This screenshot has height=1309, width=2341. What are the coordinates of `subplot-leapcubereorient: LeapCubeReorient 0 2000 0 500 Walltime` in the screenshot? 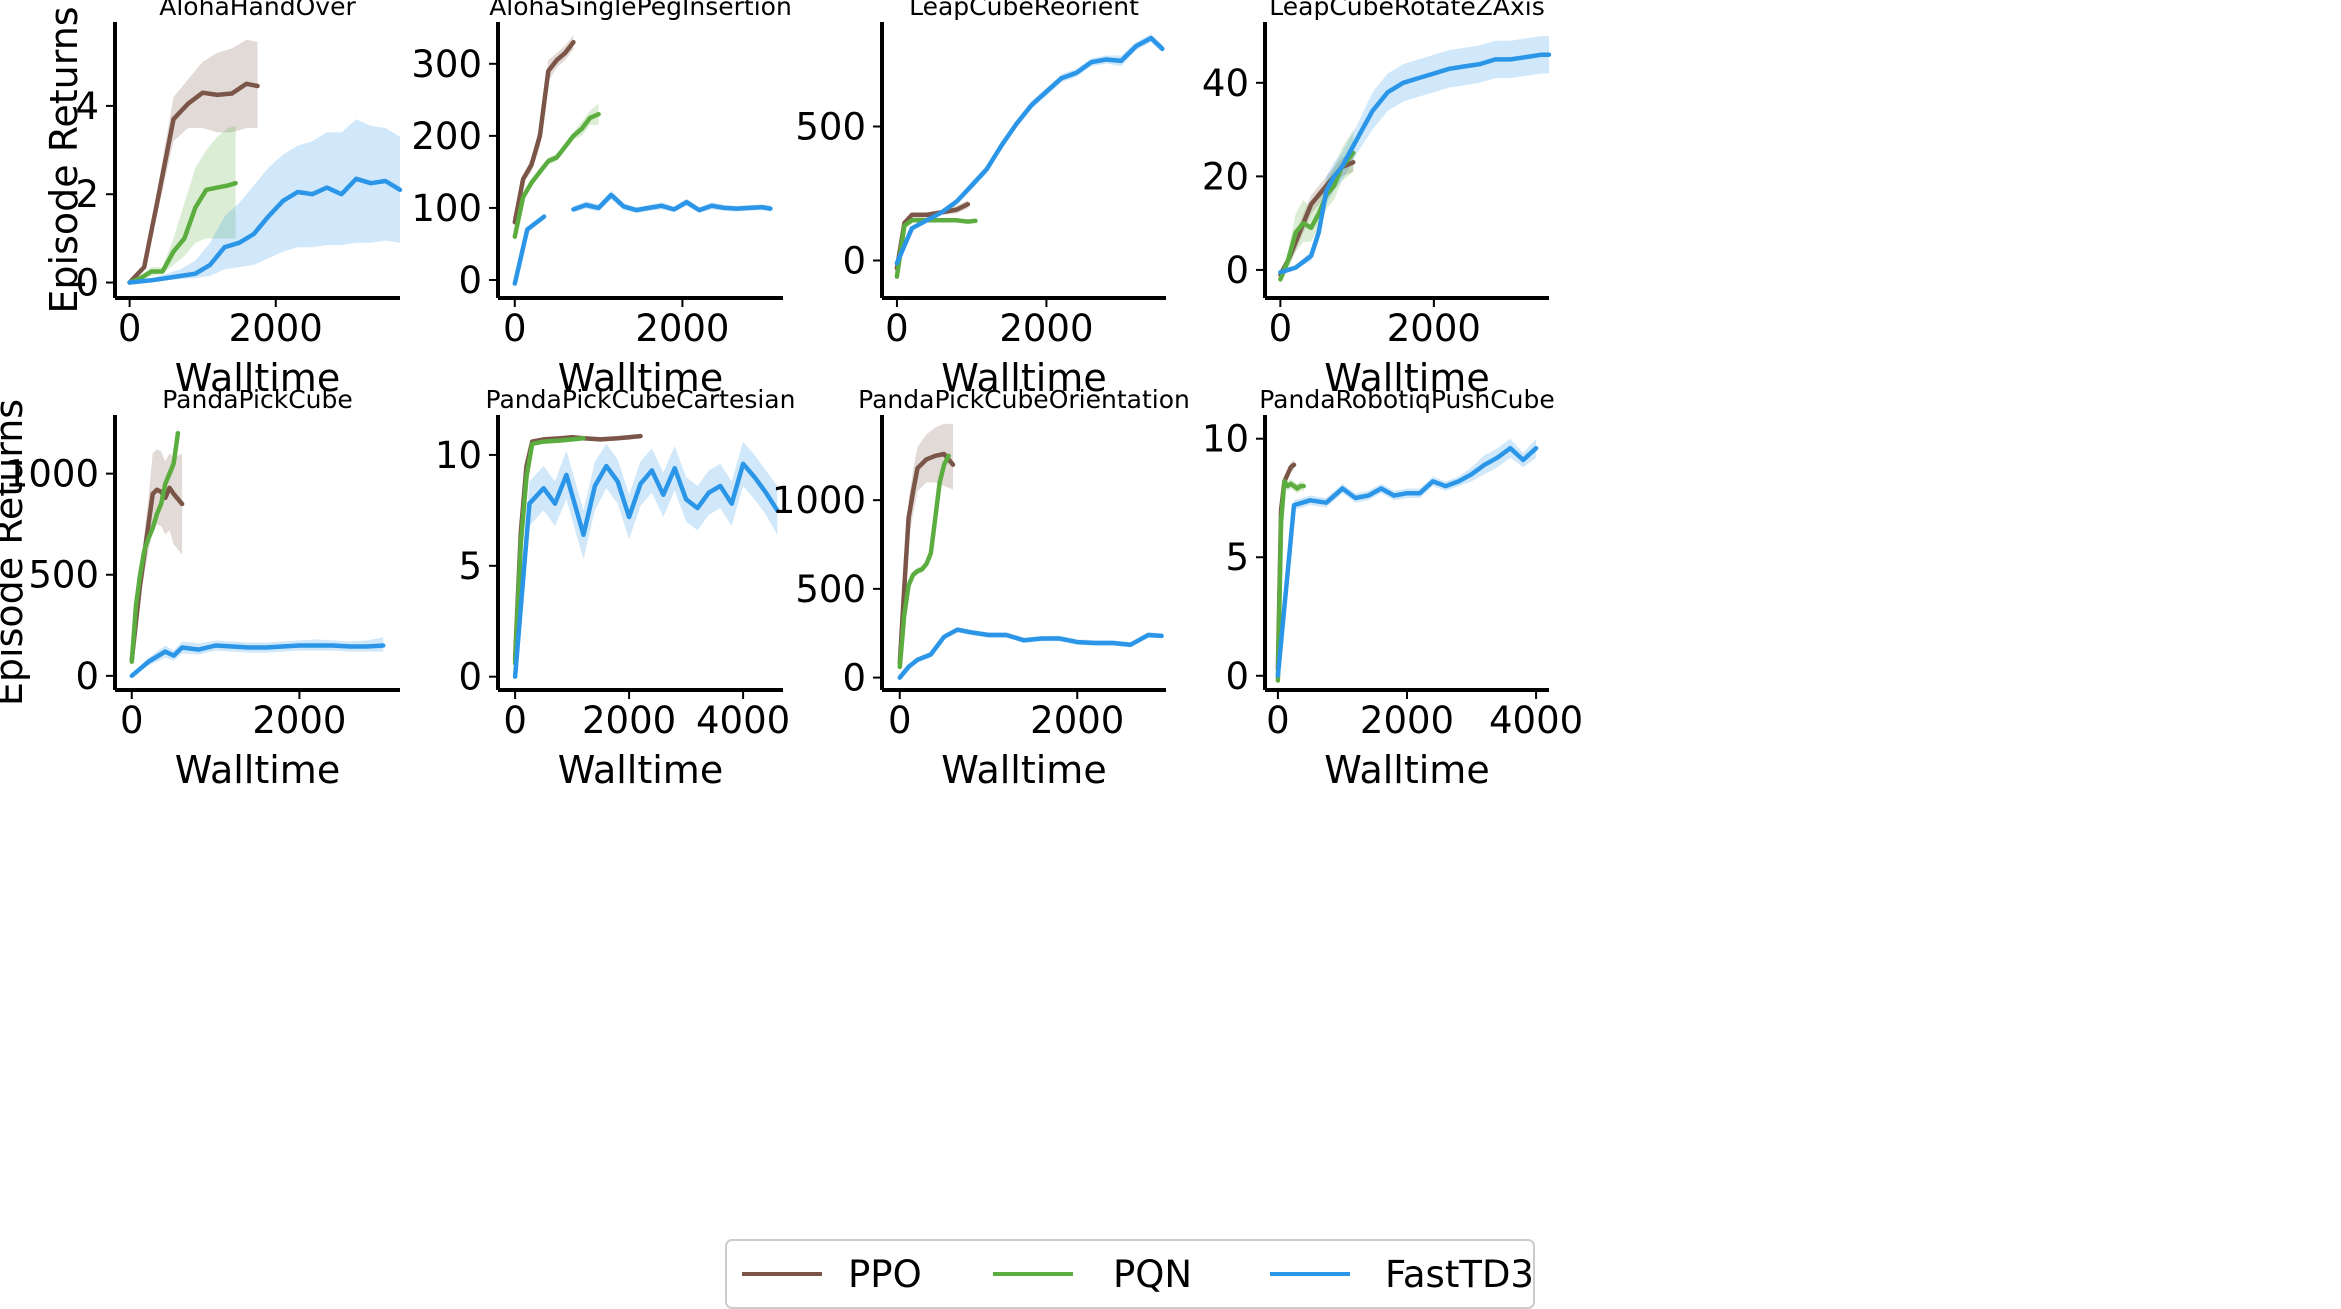 It's located at (980, 200).